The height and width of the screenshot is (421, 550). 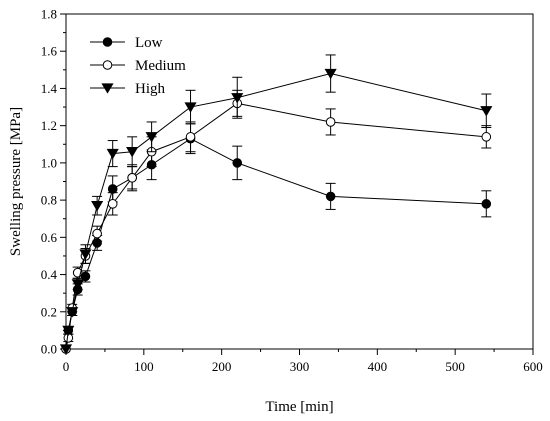 I want to click on legend-item-medium: Medium, so click(x=138, y=66).